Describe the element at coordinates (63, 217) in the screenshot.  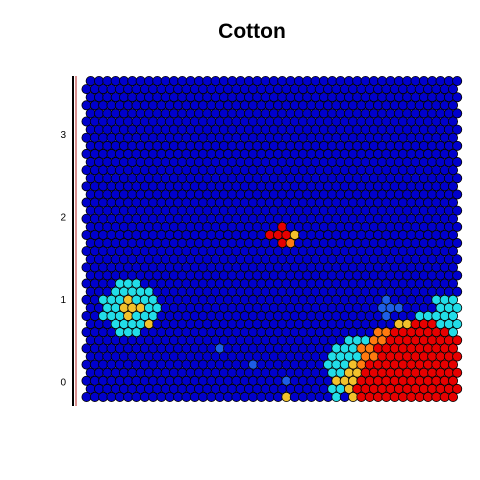
I see `y-tick-label: 2` at that location.